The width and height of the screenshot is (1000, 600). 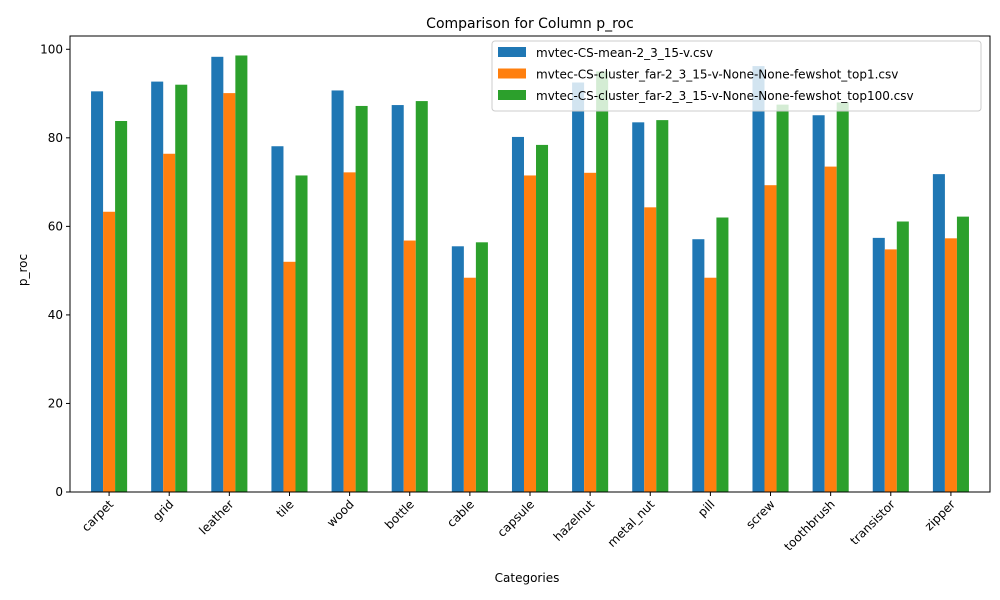 I want to click on y-tick-label: 80, so click(x=55, y=138).